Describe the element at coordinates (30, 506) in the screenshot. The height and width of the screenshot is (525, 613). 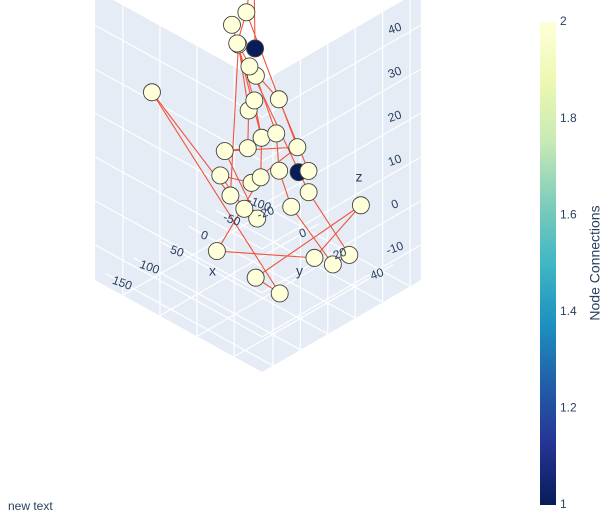
I see `annotation-text: new text` at that location.